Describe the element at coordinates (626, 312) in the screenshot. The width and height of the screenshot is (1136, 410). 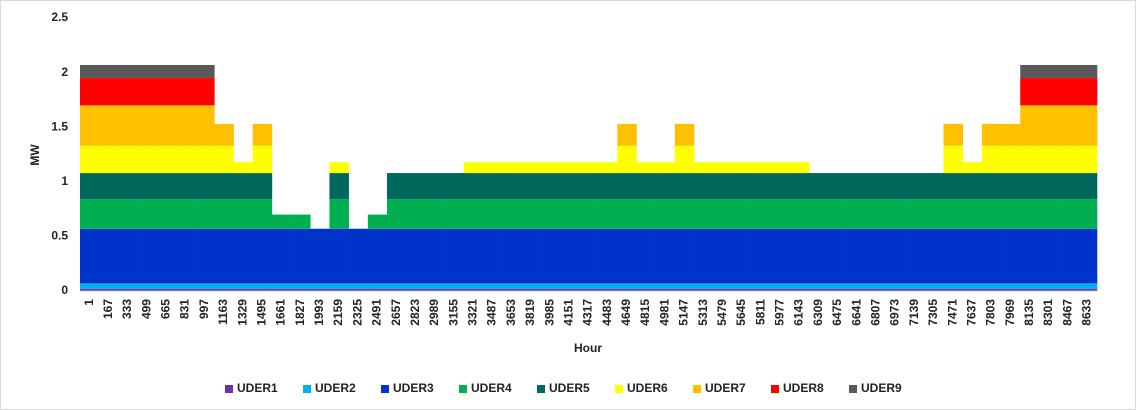
I see `x-tick-label: 4649` at that location.